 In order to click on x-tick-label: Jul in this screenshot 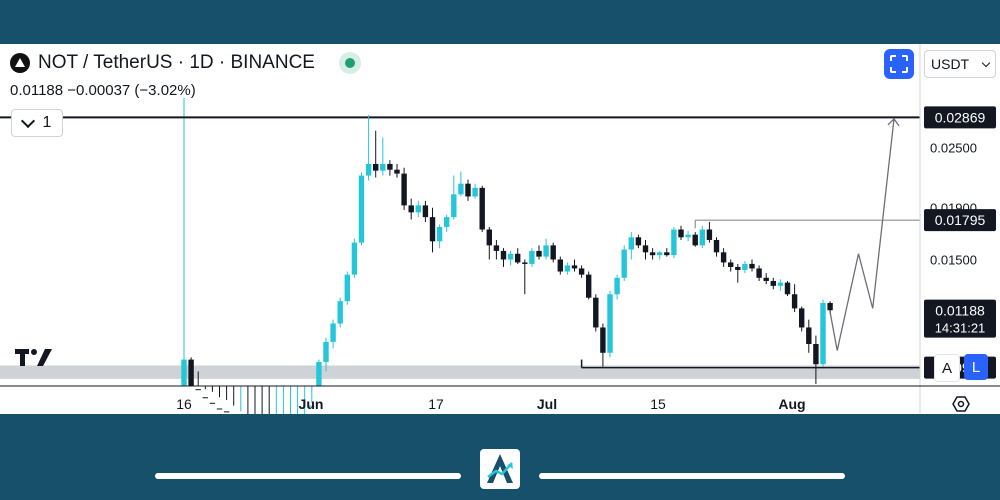, I will do `click(547, 404)`.